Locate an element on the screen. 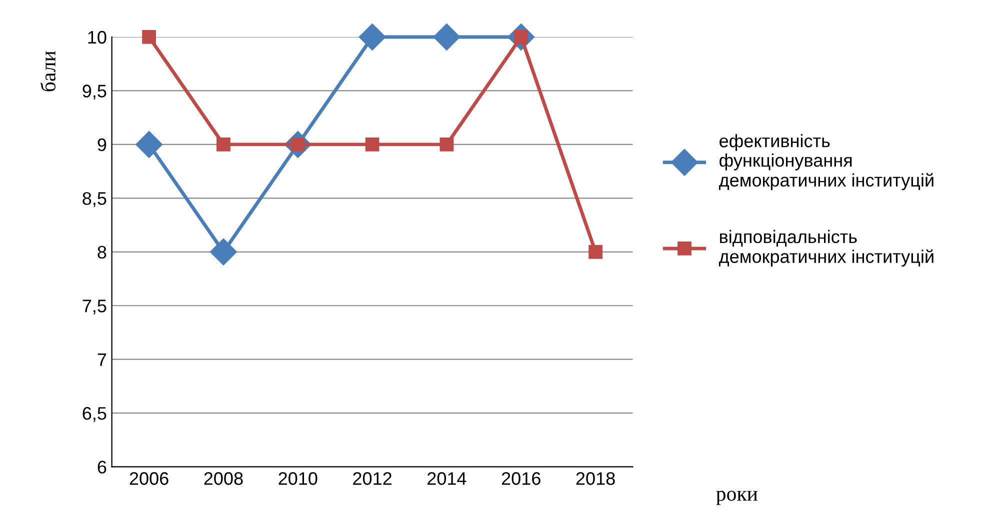 The height and width of the screenshot is (521, 981). y-tick-label: 9,5 is located at coordinates (94, 92).